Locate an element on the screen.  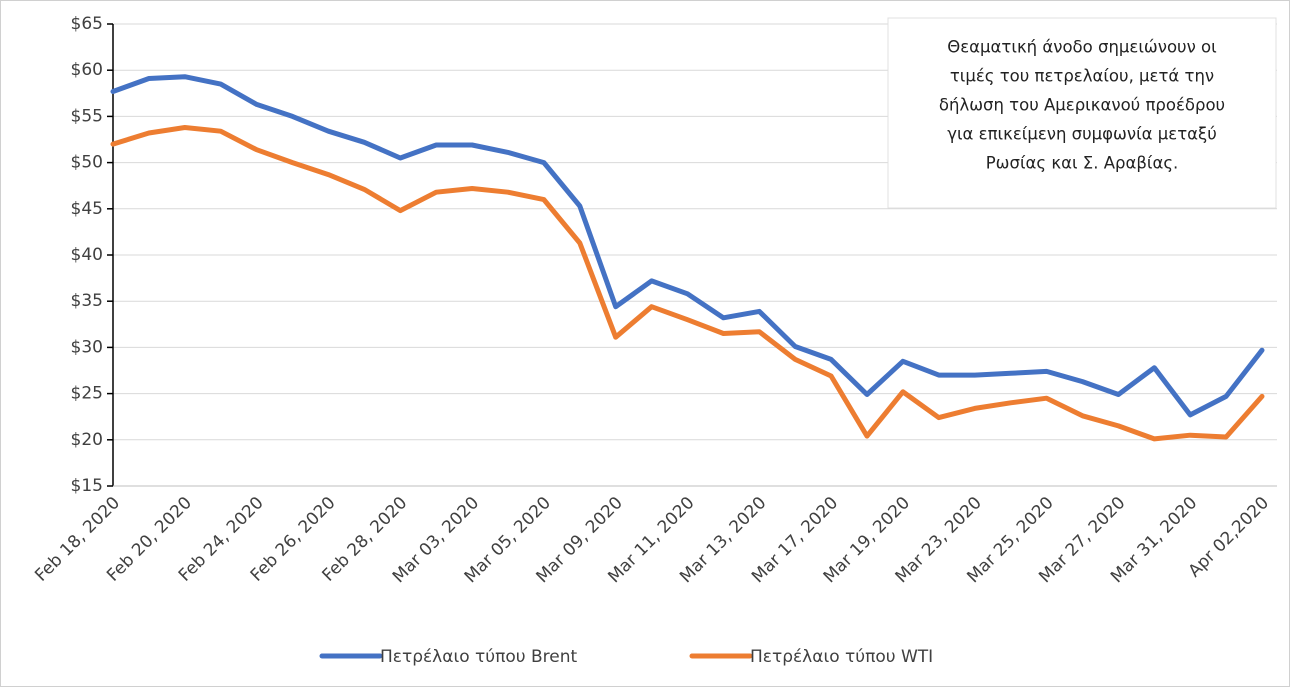
annotation-line: Θεαματική άνοδο σημειώνουν οι is located at coordinates (1082, 47).